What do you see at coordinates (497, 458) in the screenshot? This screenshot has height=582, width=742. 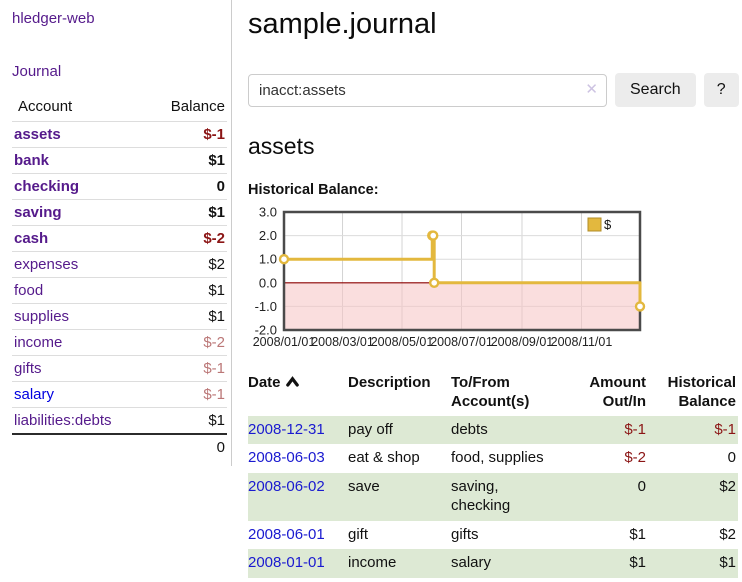 I see `register-cell-accounts: food, supplies` at bounding box center [497, 458].